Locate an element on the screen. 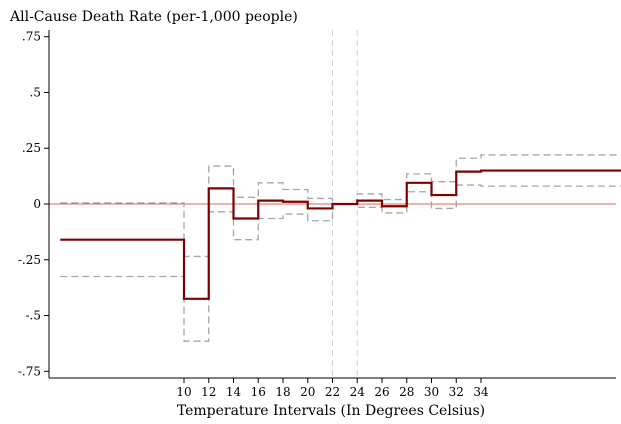  x-tick-label: 18 is located at coordinates (282, 392).